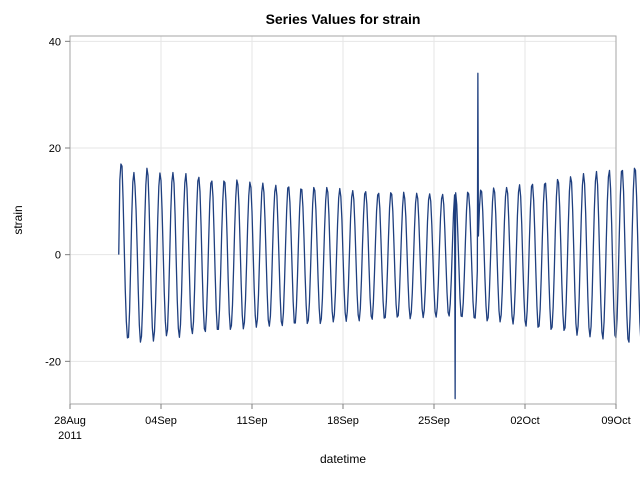 The width and height of the screenshot is (640, 485). What do you see at coordinates (343, 19) in the screenshot?
I see `chart-title: Series Values for strain` at bounding box center [343, 19].